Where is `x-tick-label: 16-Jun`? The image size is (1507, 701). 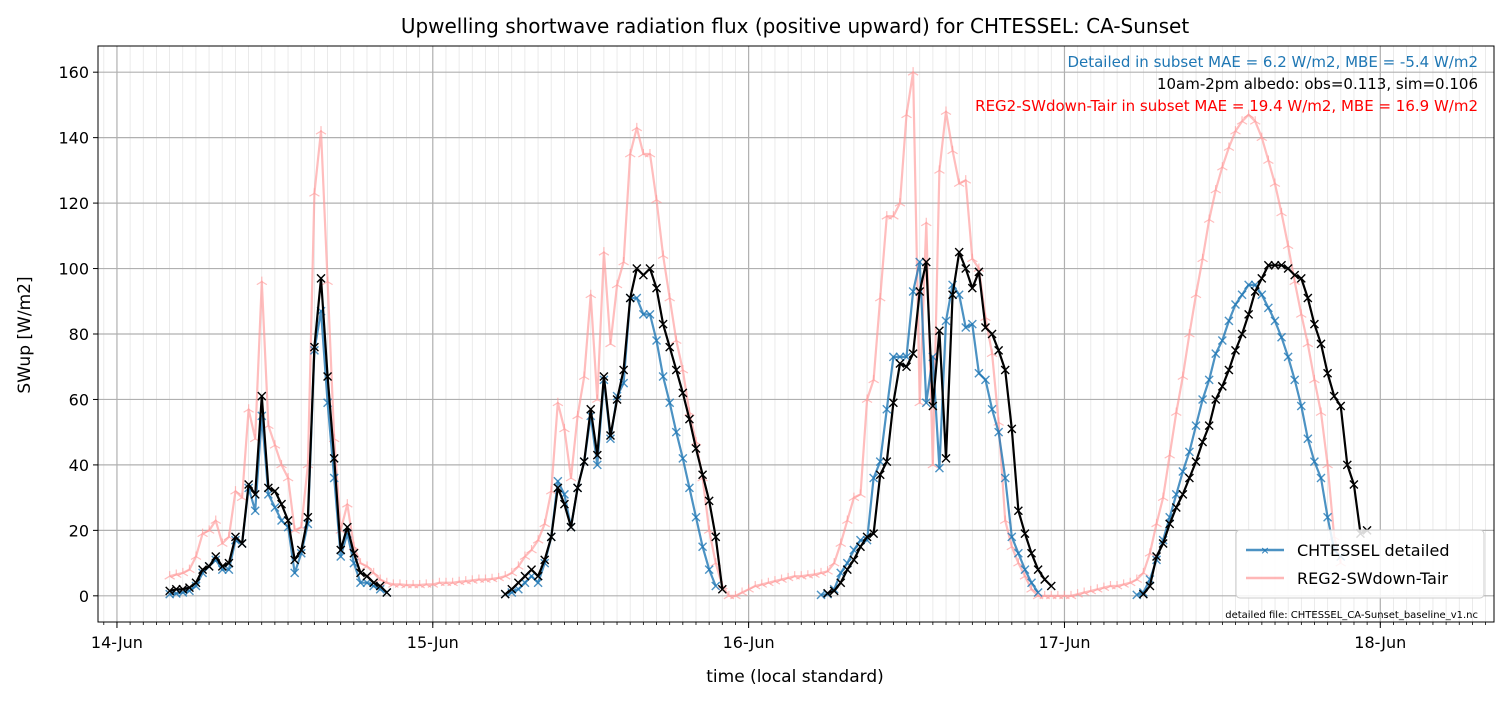 x-tick-label: 16-Jun is located at coordinates (749, 642).